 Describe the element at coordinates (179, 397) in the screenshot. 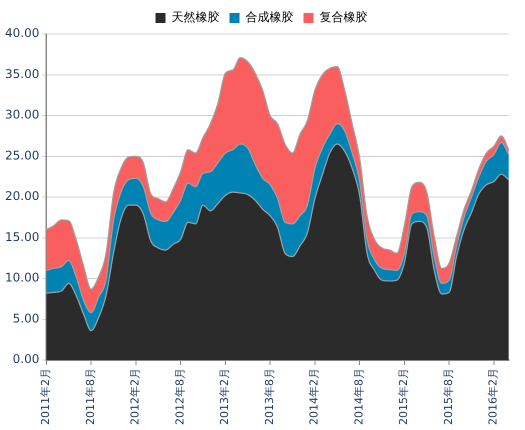

I see `x-tick-label: 2012年8月` at that location.